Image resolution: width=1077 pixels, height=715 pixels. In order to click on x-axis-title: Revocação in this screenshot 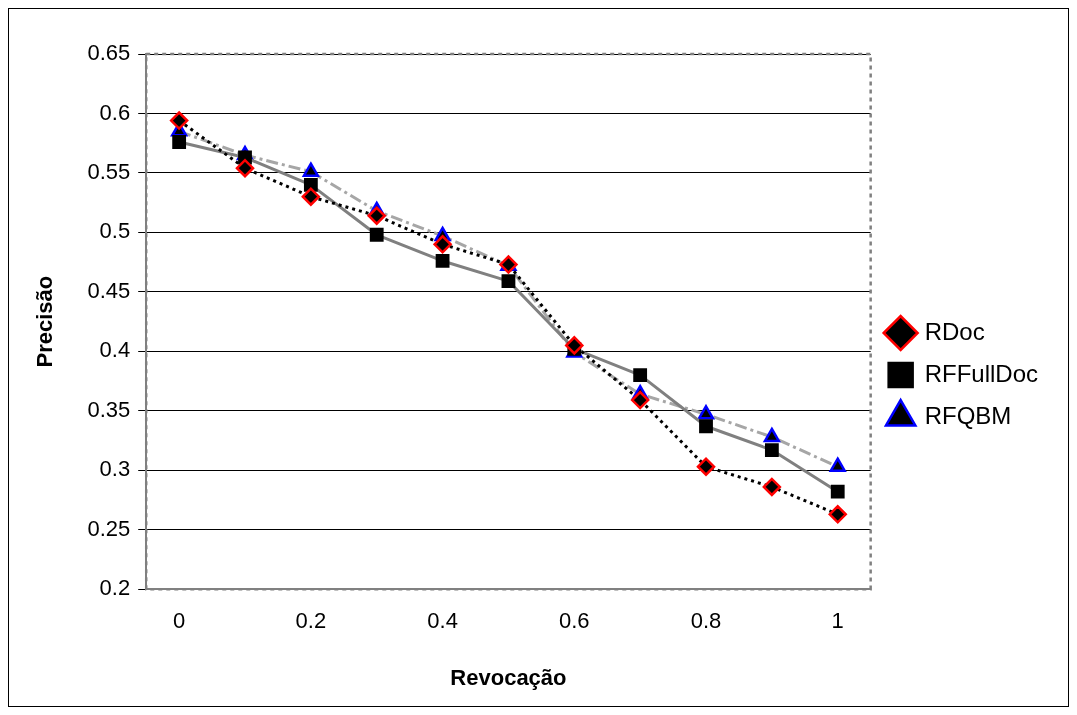, I will do `click(508, 677)`.